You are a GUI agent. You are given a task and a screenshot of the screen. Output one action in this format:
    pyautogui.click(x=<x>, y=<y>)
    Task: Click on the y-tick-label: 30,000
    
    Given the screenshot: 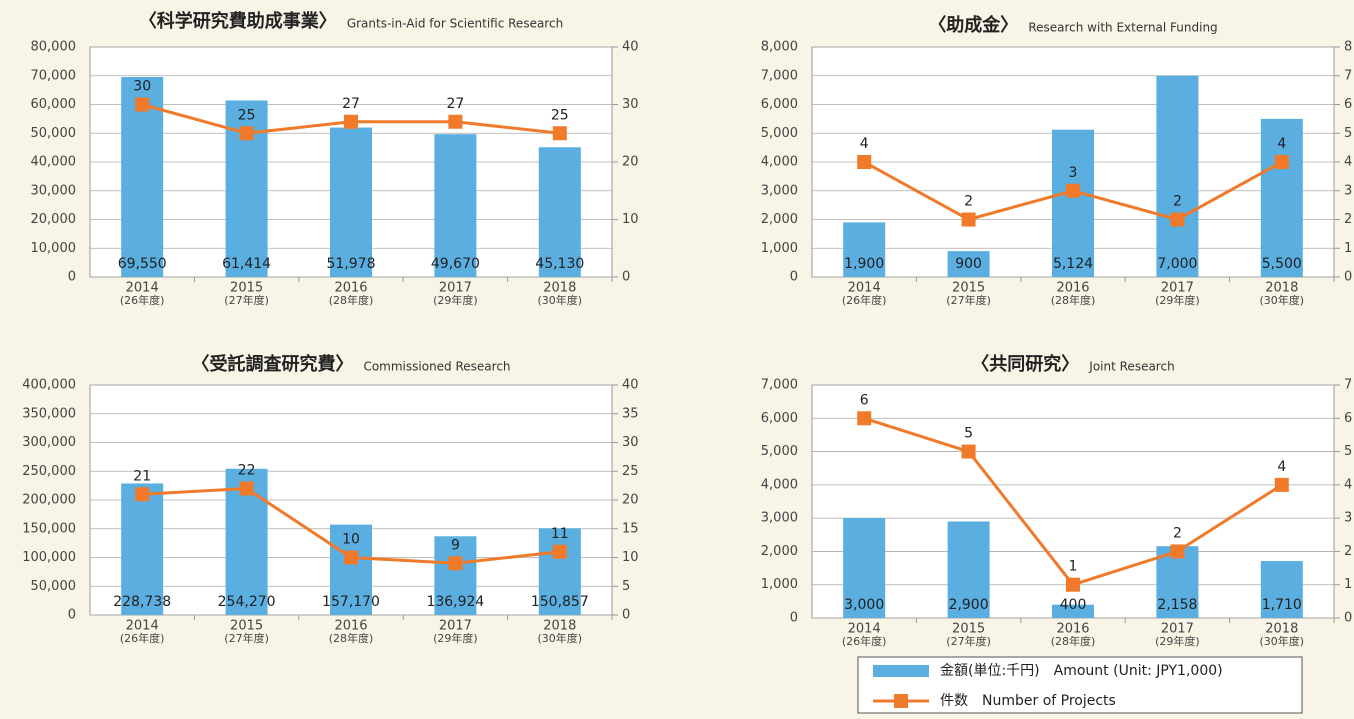 What is the action you would take?
    pyautogui.click(x=54, y=190)
    